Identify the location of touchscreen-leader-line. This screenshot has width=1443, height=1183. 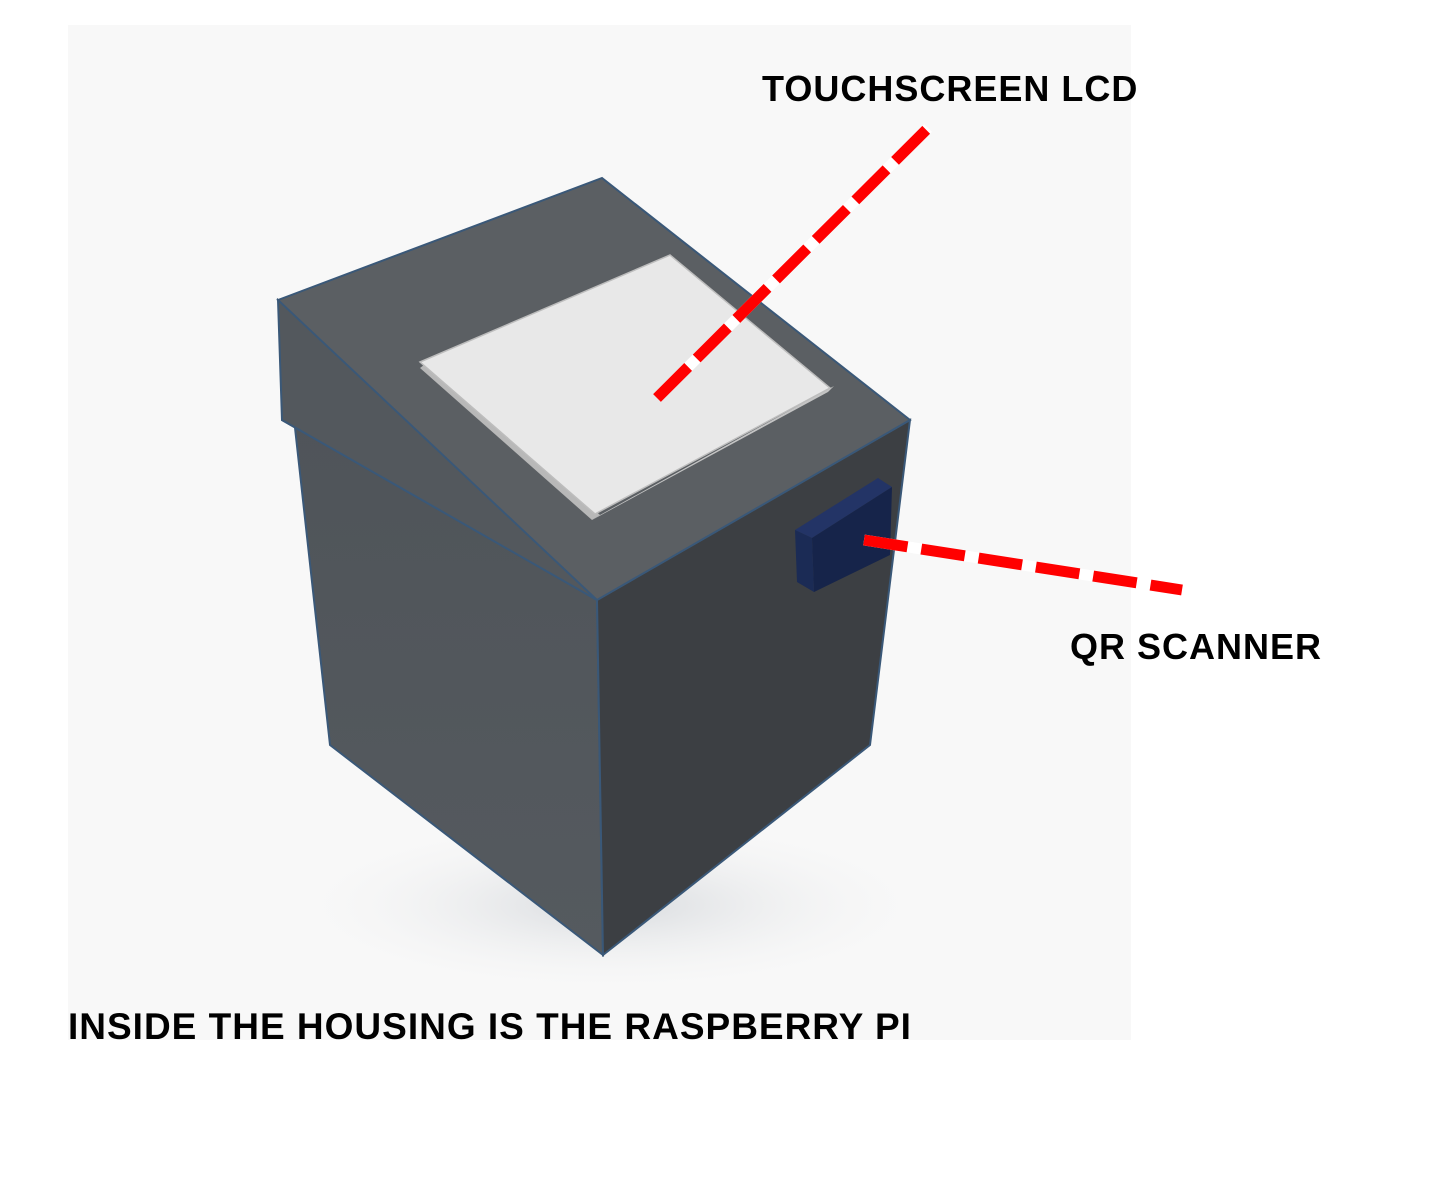
(792, 263).